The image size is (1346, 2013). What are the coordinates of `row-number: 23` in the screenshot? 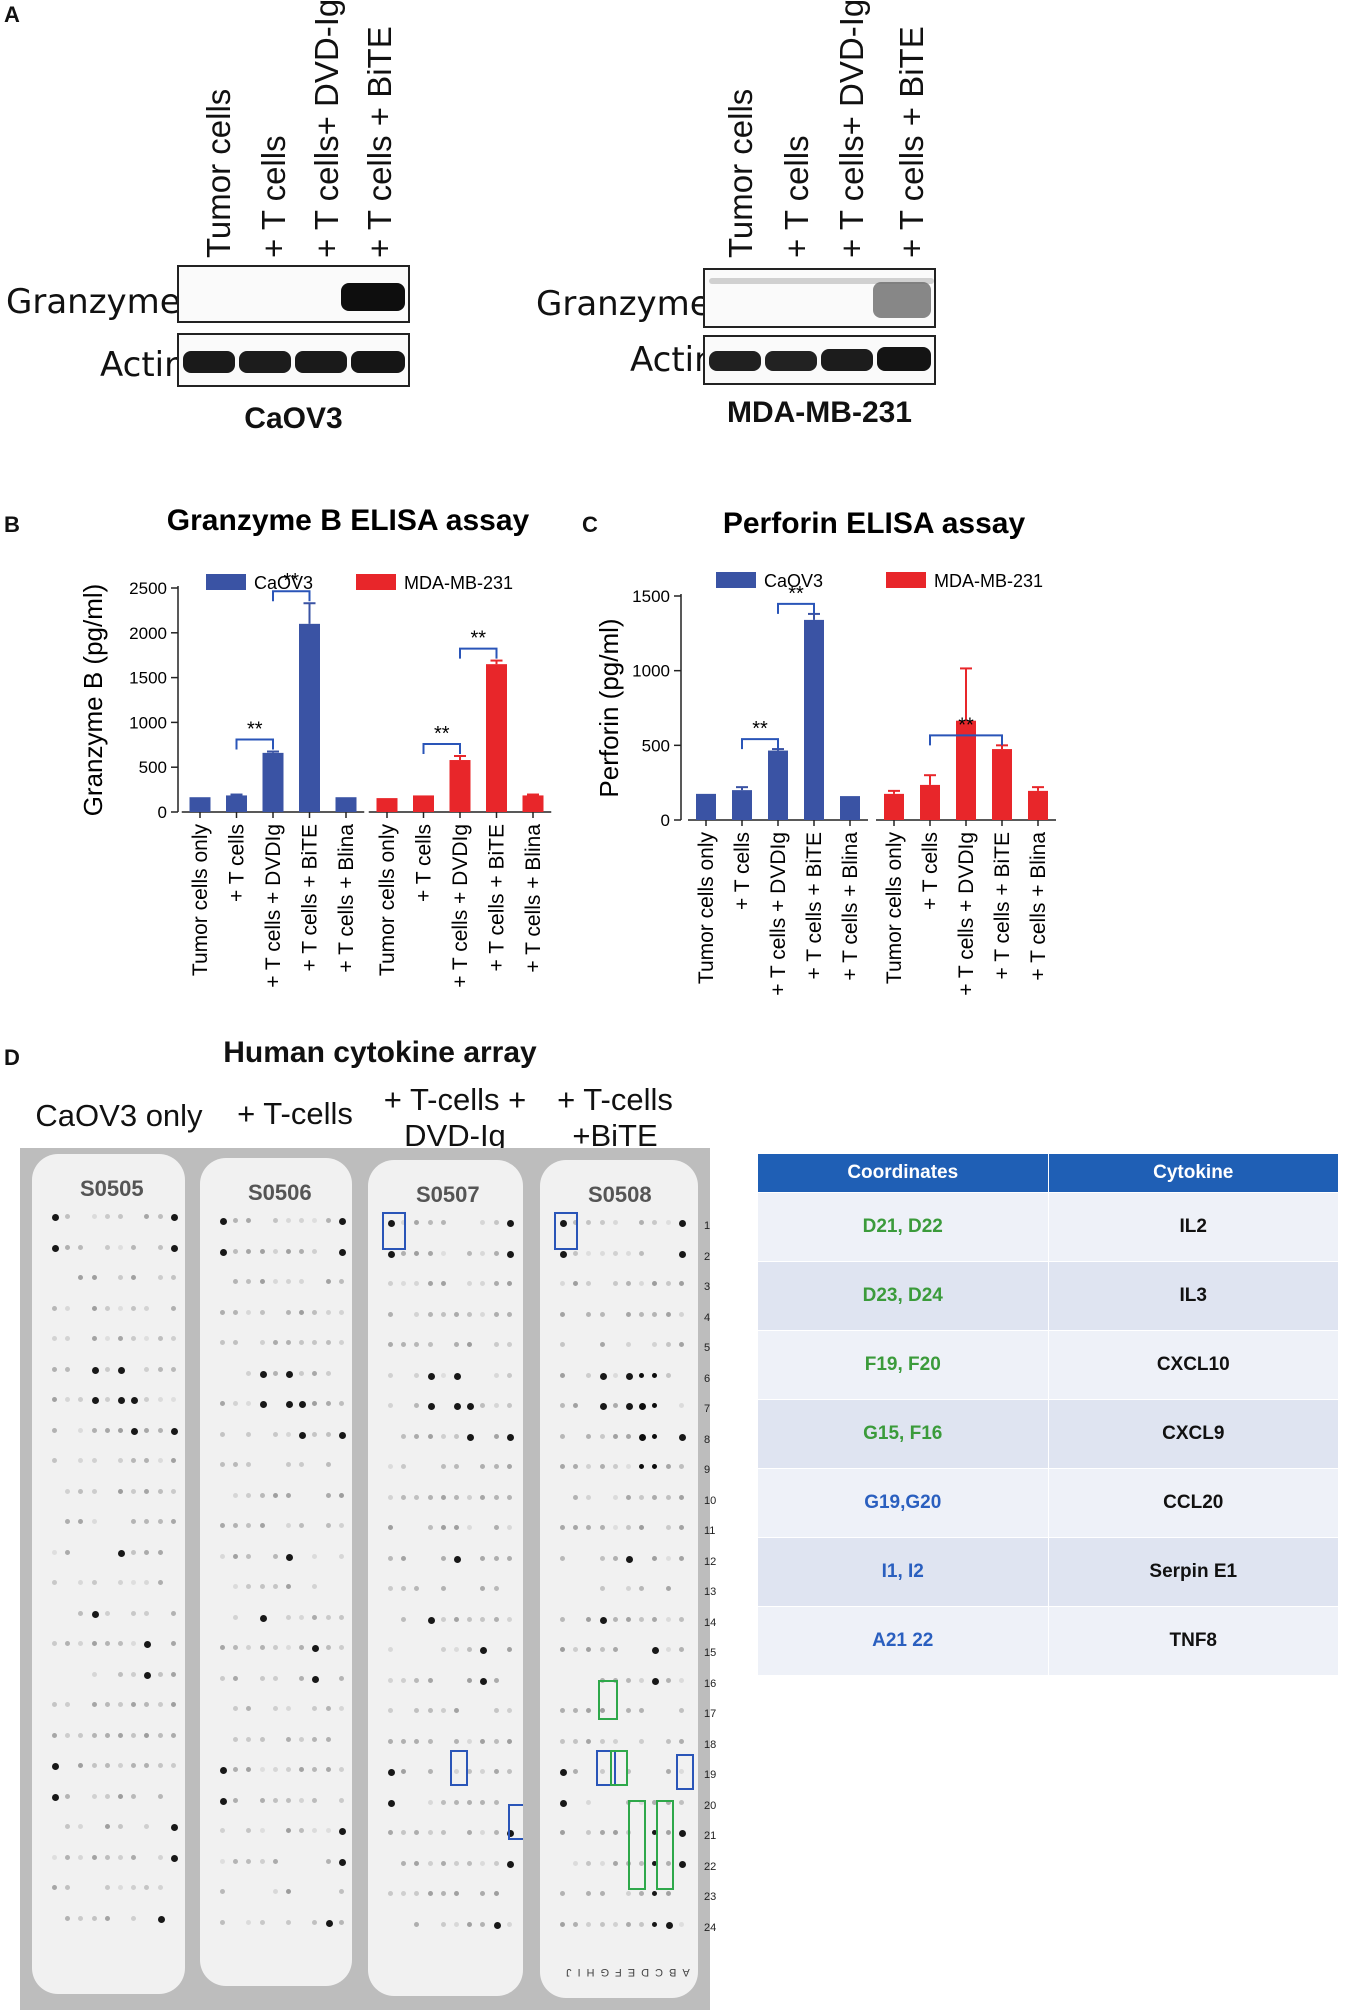 It's located at (710, 1897).